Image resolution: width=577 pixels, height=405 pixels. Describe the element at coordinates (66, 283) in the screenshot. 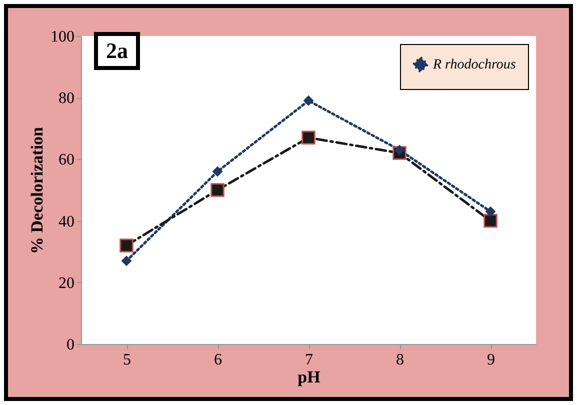

I see `y-tick-label: 20` at that location.